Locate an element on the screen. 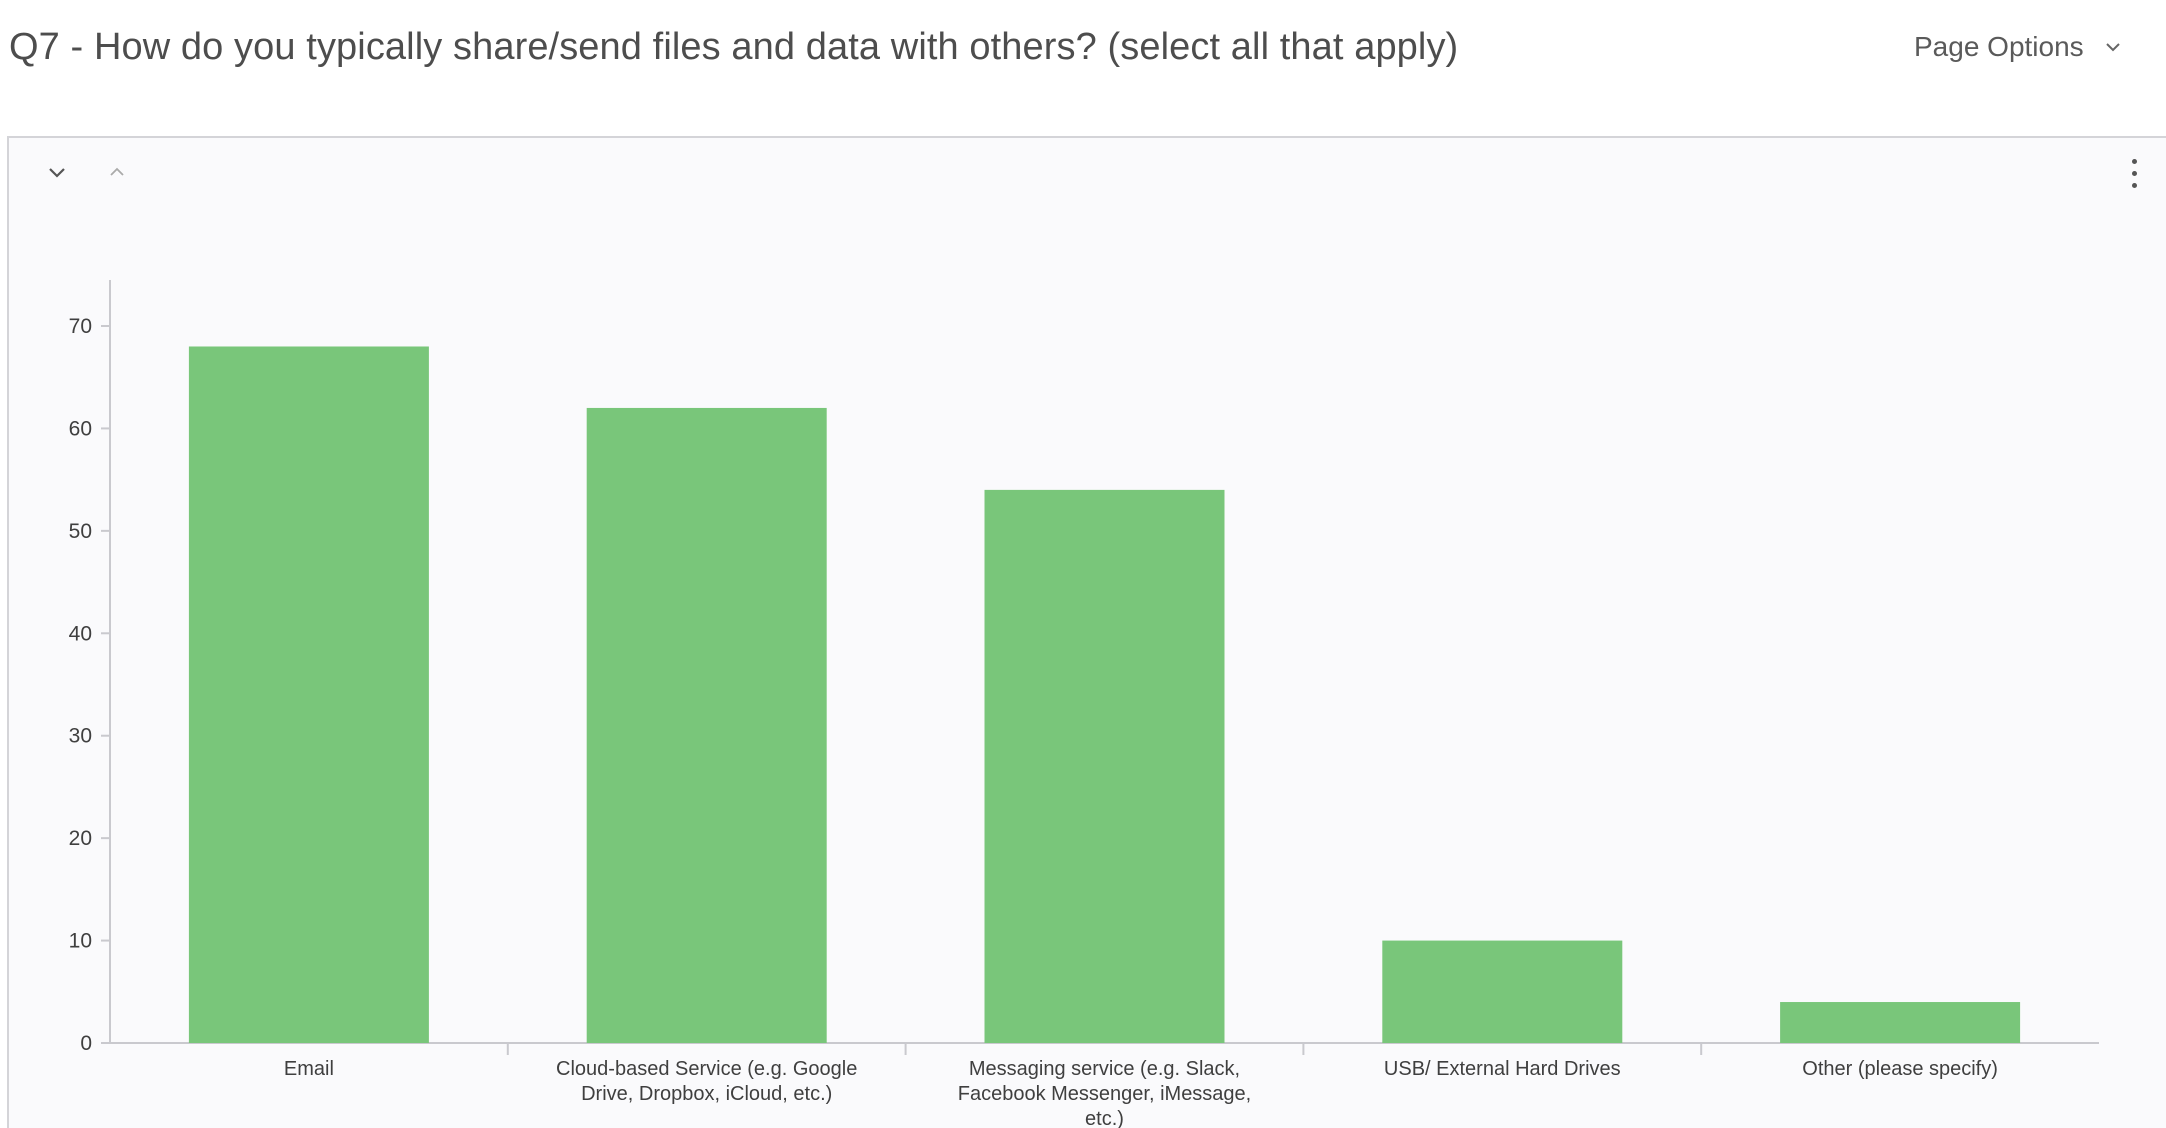 The image size is (2166, 1128). y-tick-label: 60 is located at coordinates (80, 428).